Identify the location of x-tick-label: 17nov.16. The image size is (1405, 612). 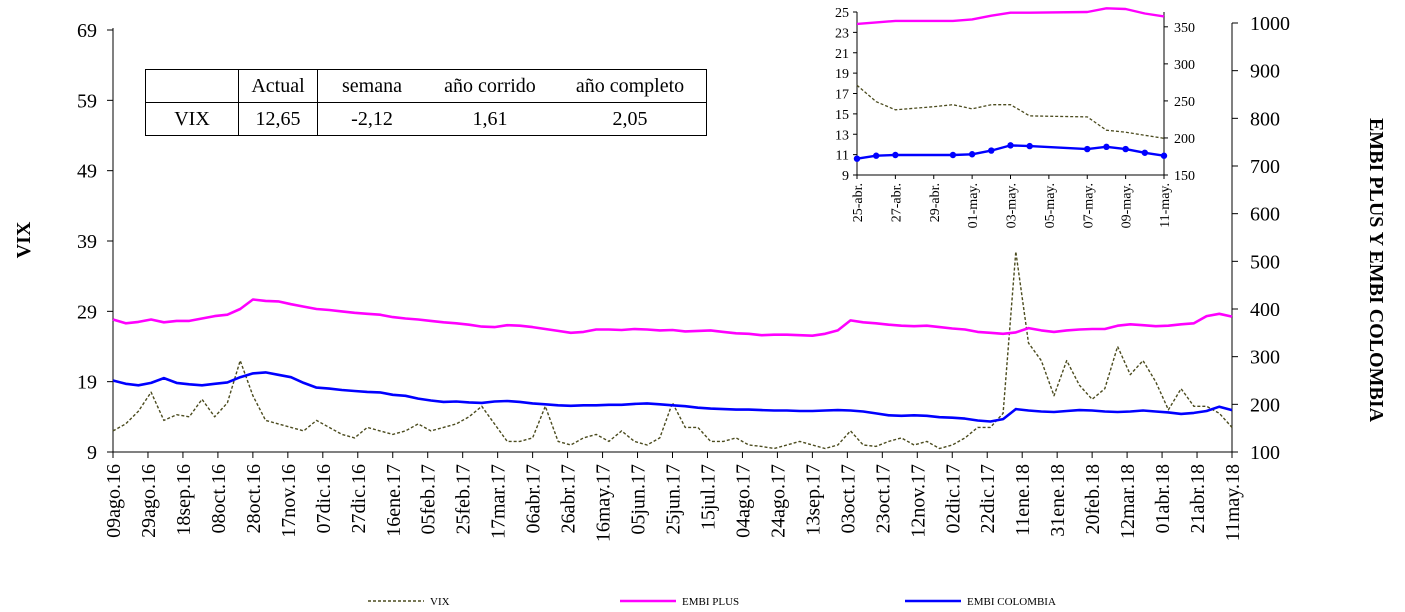
(289, 501).